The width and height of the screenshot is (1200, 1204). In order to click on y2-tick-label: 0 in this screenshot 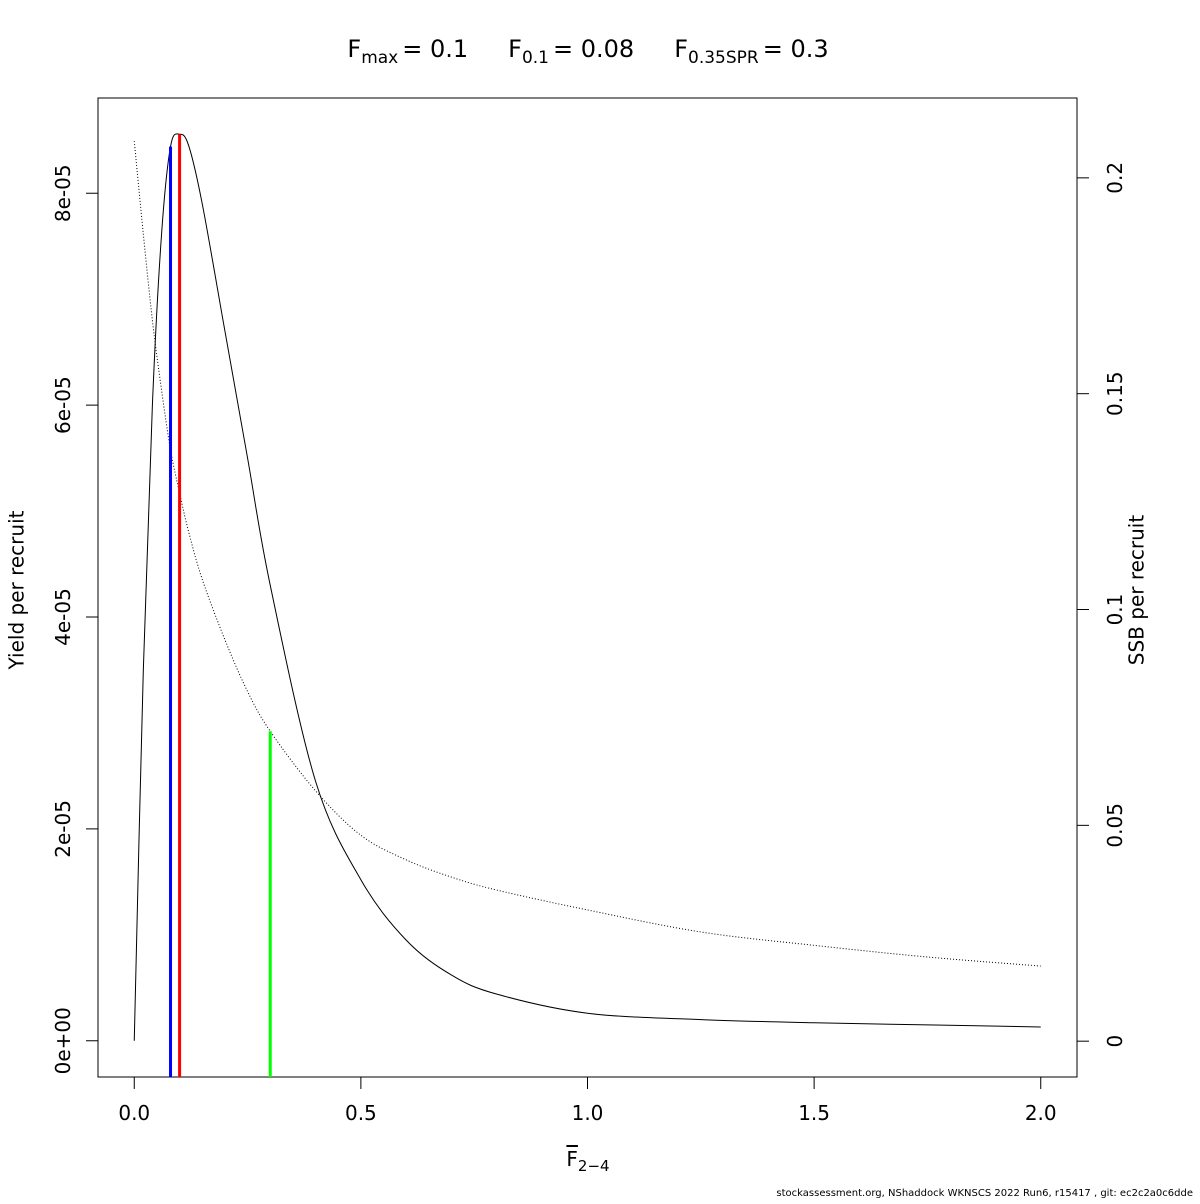, I will do `click(1115, 1041)`.